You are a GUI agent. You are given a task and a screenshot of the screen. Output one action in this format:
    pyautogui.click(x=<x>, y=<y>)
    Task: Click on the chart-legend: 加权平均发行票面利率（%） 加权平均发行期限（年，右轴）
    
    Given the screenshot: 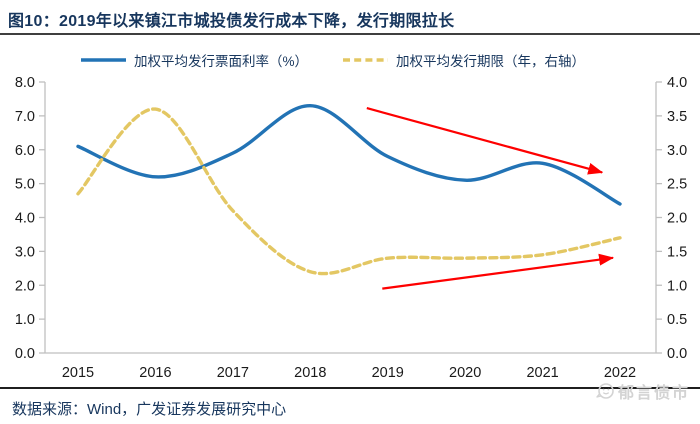 What is the action you would take?
    pyautogui.click(x=332, y=60)
    